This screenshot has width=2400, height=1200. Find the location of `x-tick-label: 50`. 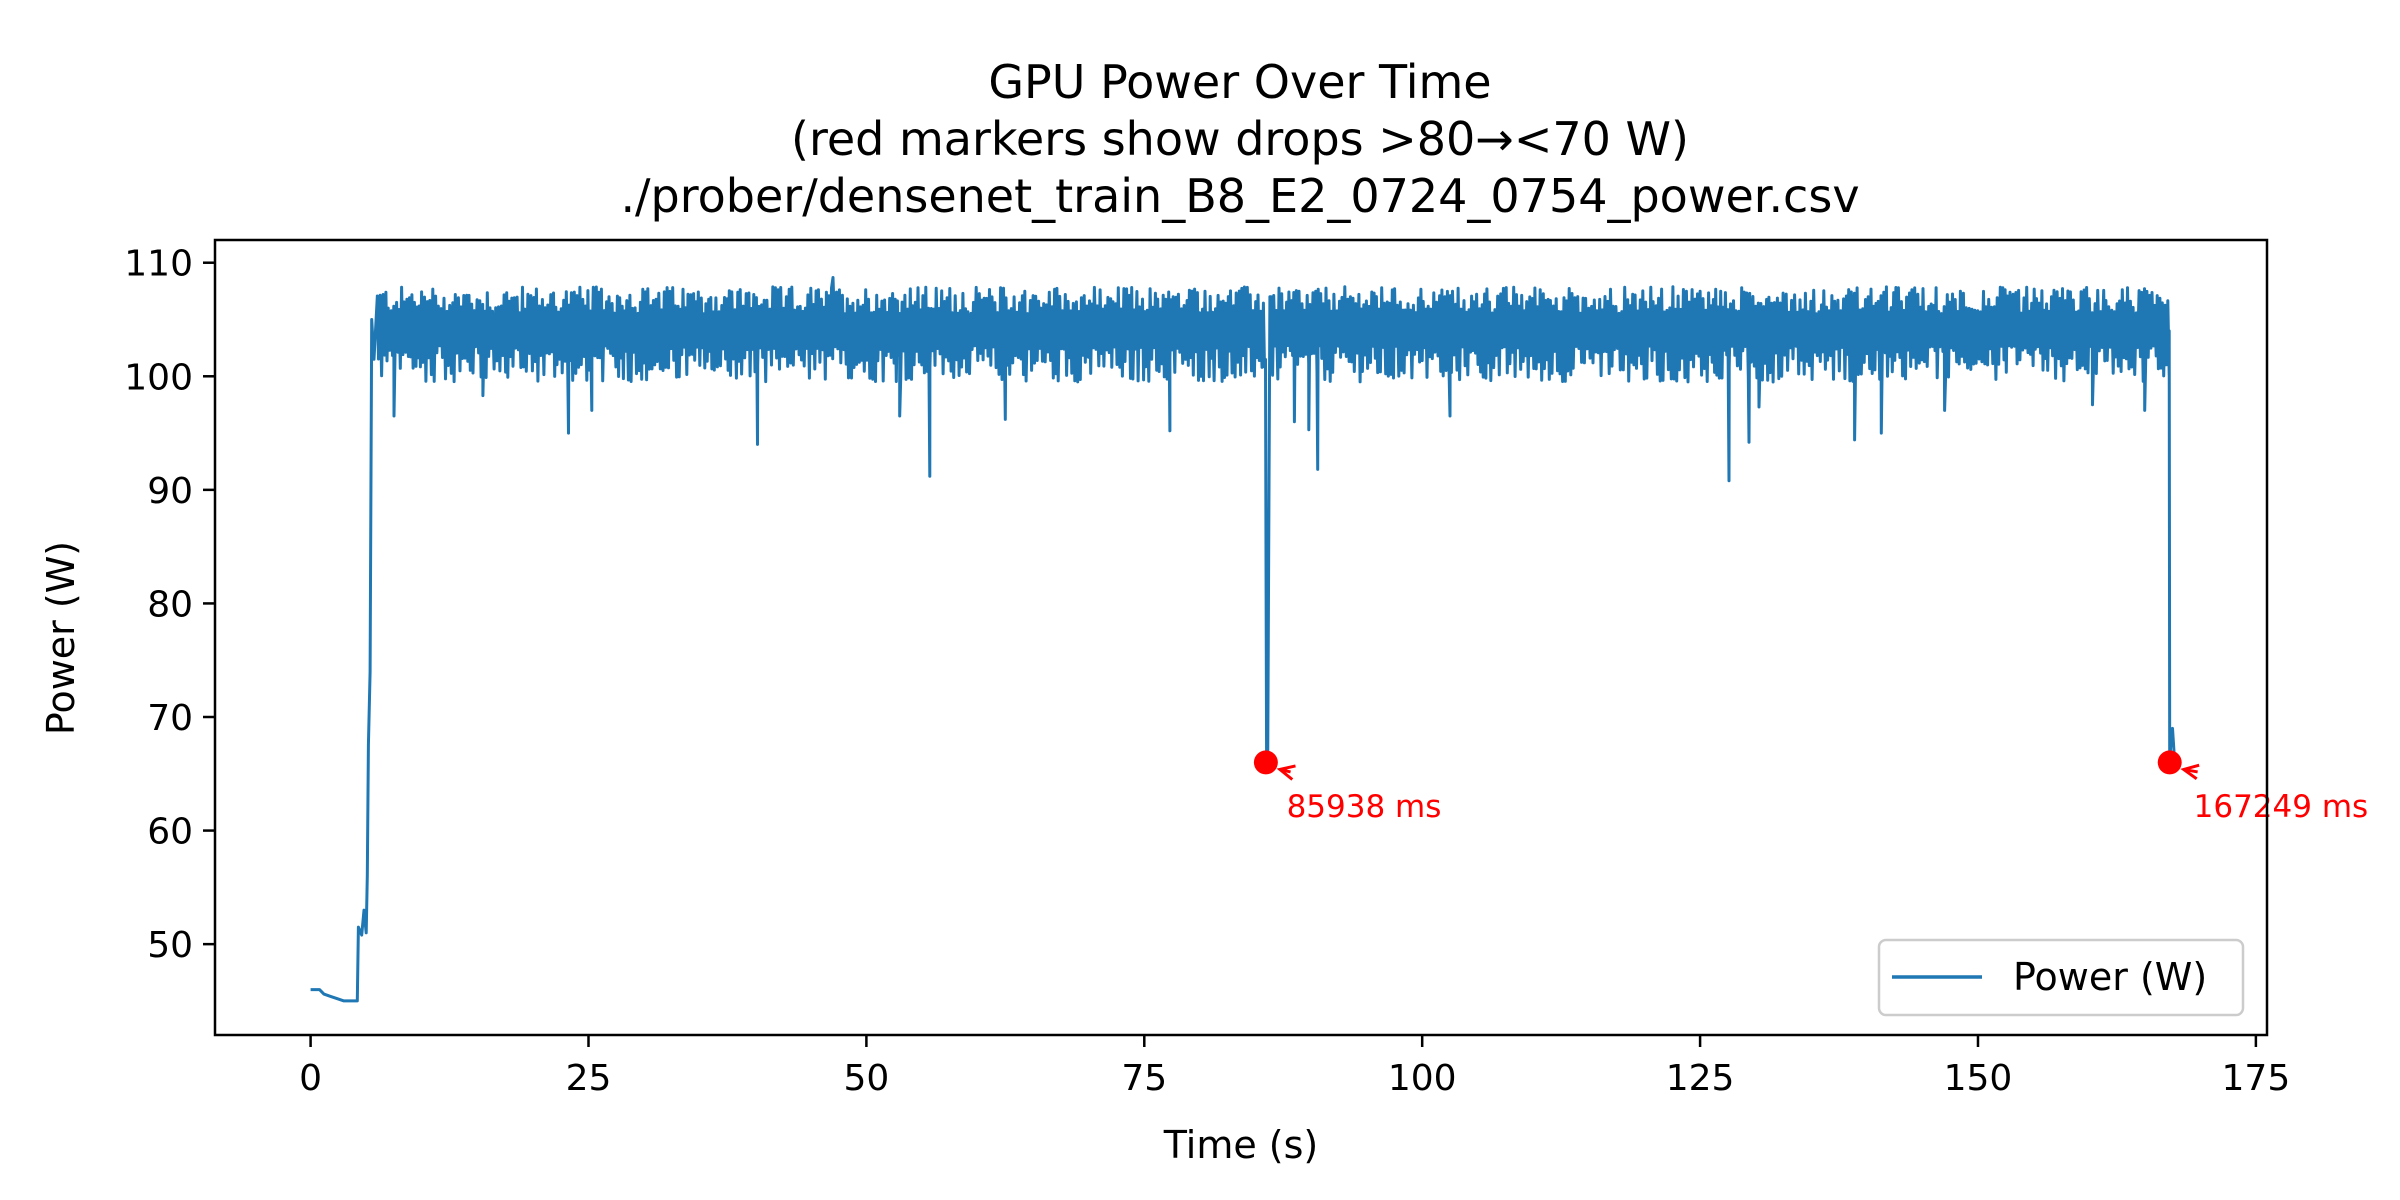

x-tick-label: 50 is located at coordinates (866, 1078).